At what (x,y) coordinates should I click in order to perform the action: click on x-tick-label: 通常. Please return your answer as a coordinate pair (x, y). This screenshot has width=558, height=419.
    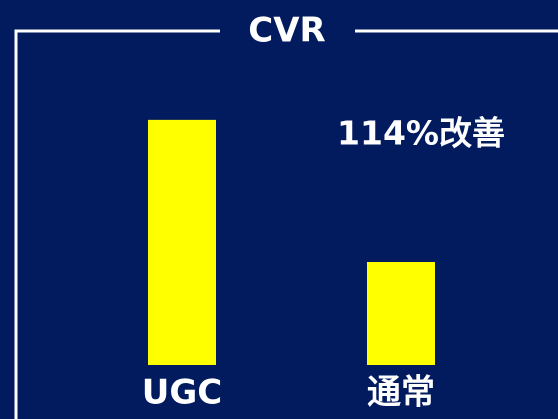
    Looking at the image, I should click on (401, 393).